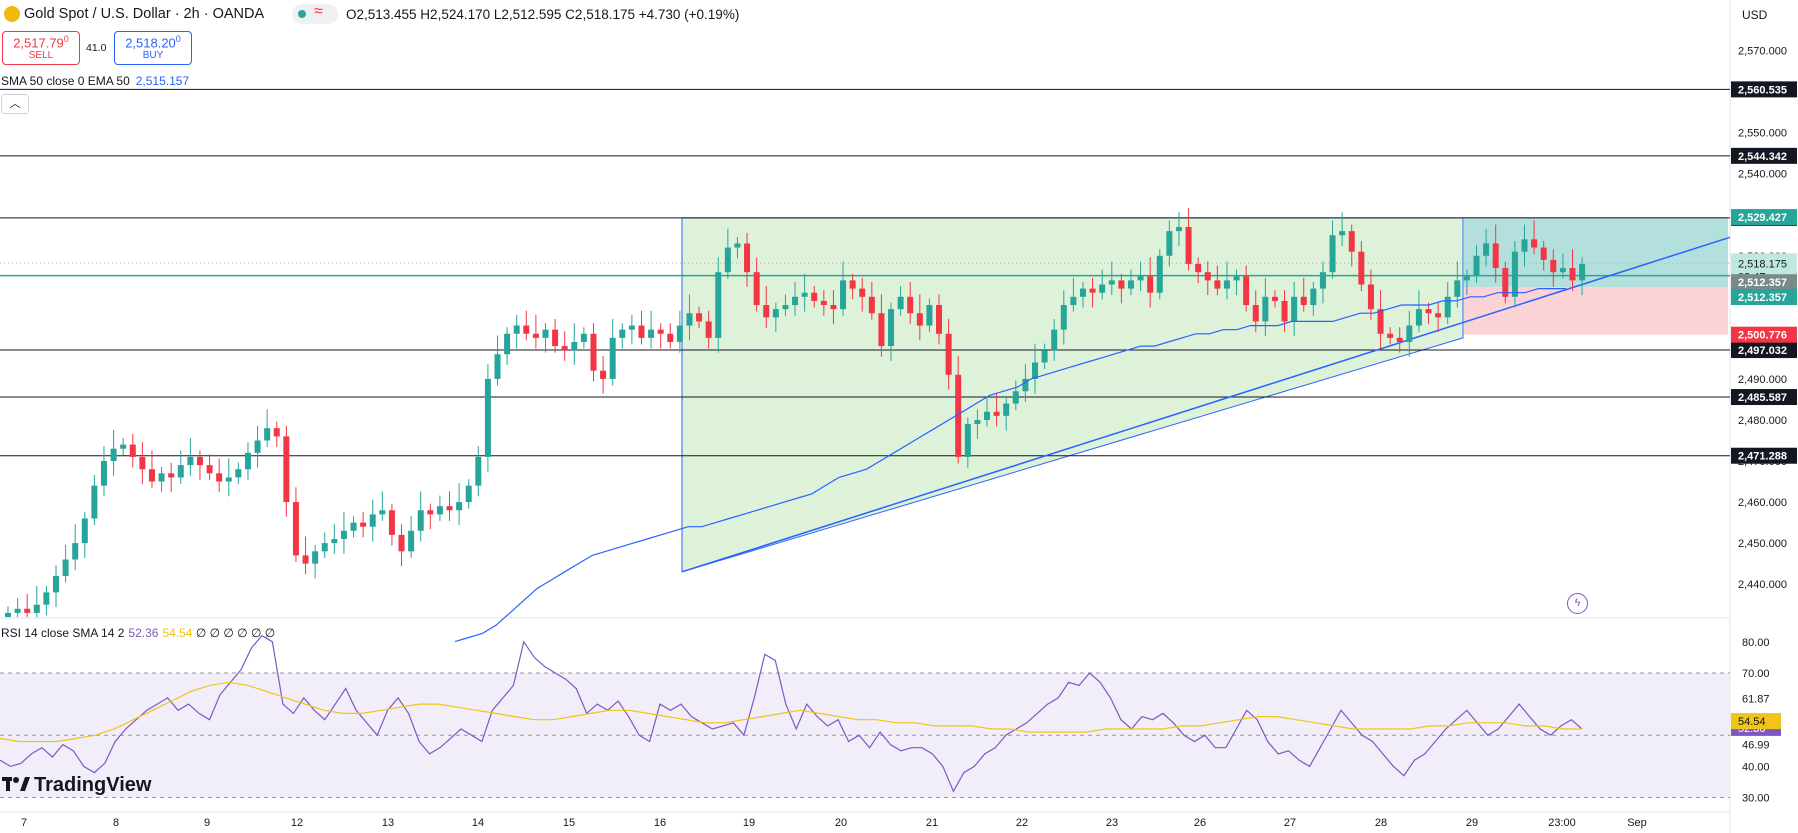  I want to click on buy-button: 2,518.200 BUY, so click(153, 48).